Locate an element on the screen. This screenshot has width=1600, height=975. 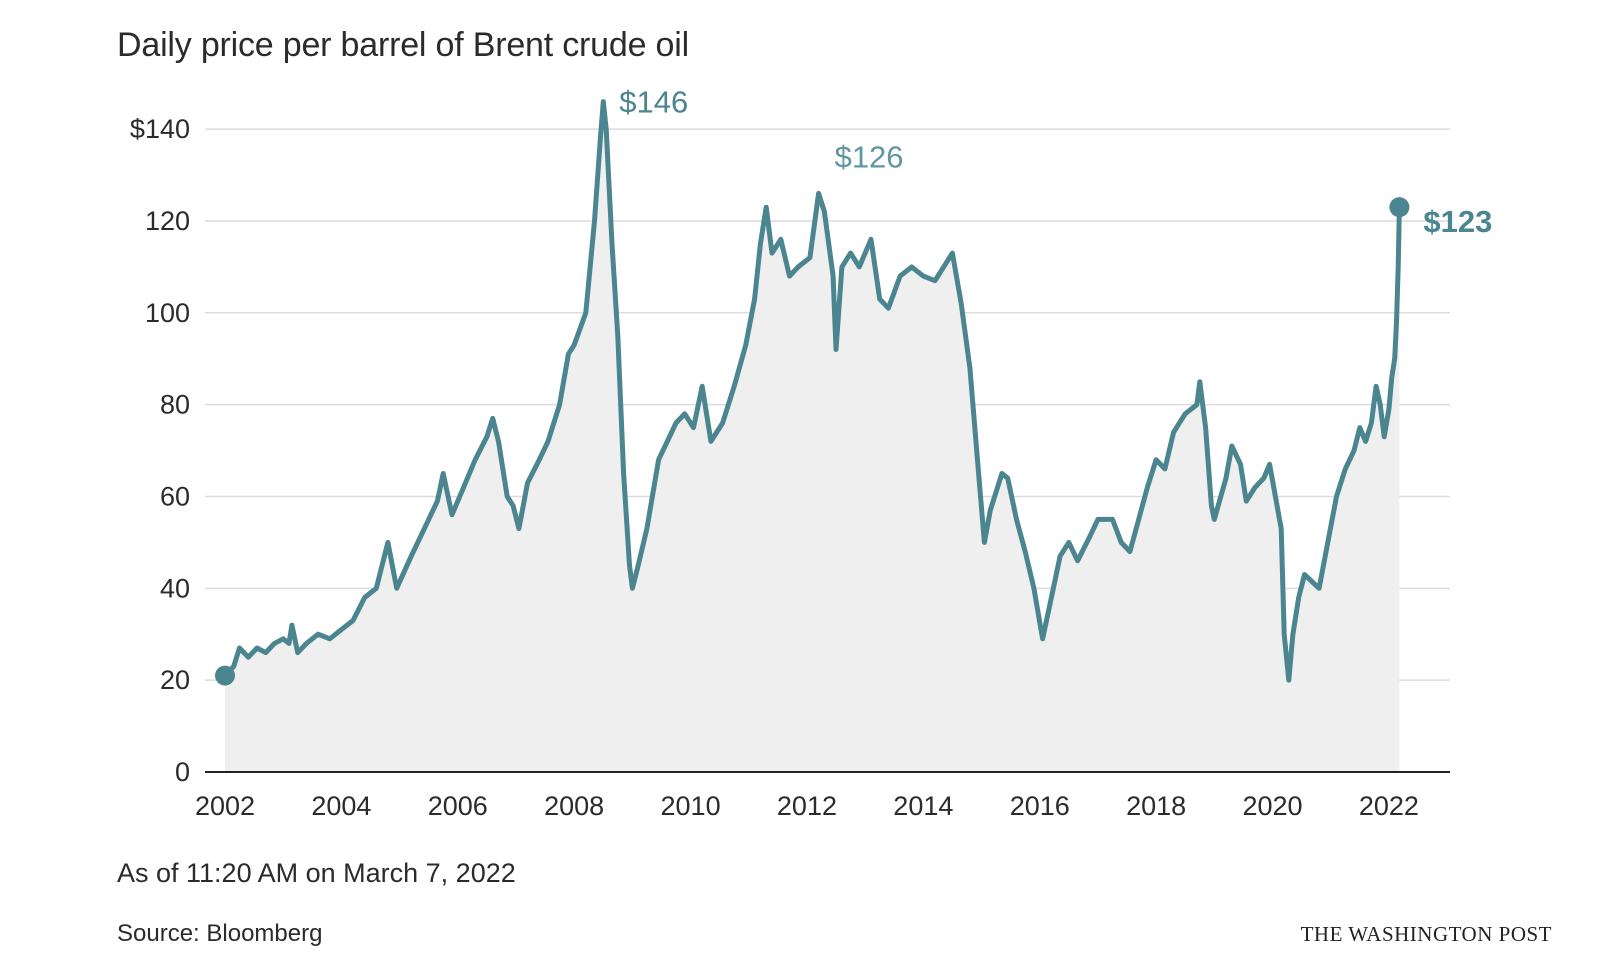
source-credit: Source: Bloomberg is located at coordinates (220, 933).